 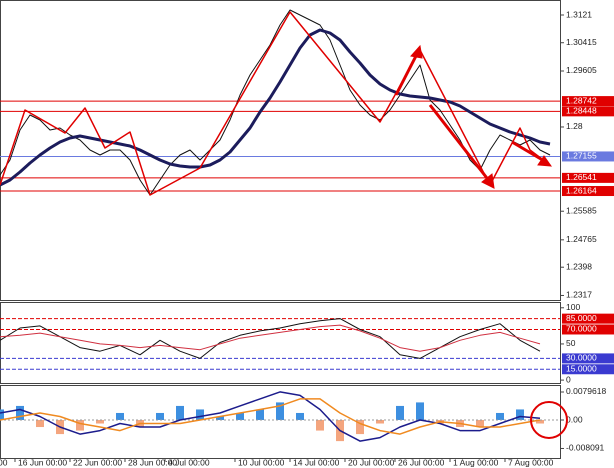 What do you see at coordinates (97, 462) in the screenshot?
I see `x-tick-label: 22 Jun 00:00` at bounding box center [97, 462].